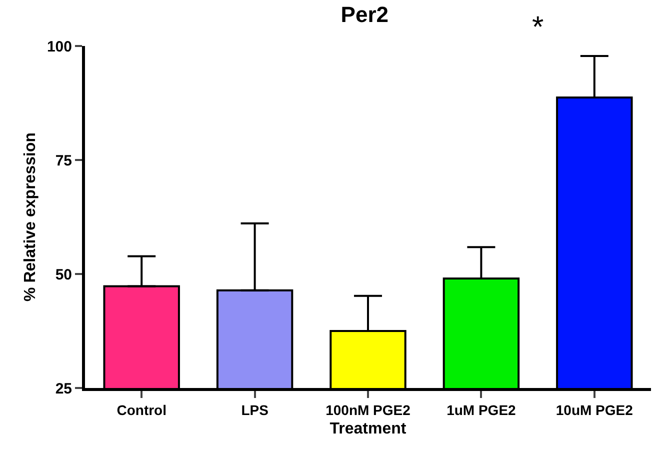  Describe the element at coordinates (59, 47) in the screenshot. I see `y-tick-label: 100` at that location.